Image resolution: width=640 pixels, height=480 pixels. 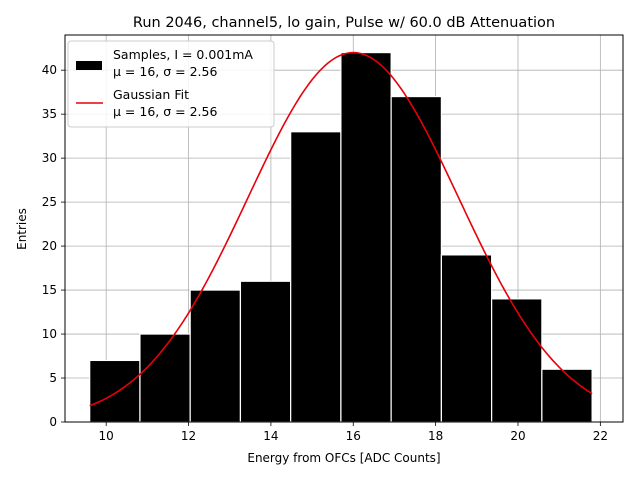 I want to click on y-tick-label: 40, so click(x=49, y=70).